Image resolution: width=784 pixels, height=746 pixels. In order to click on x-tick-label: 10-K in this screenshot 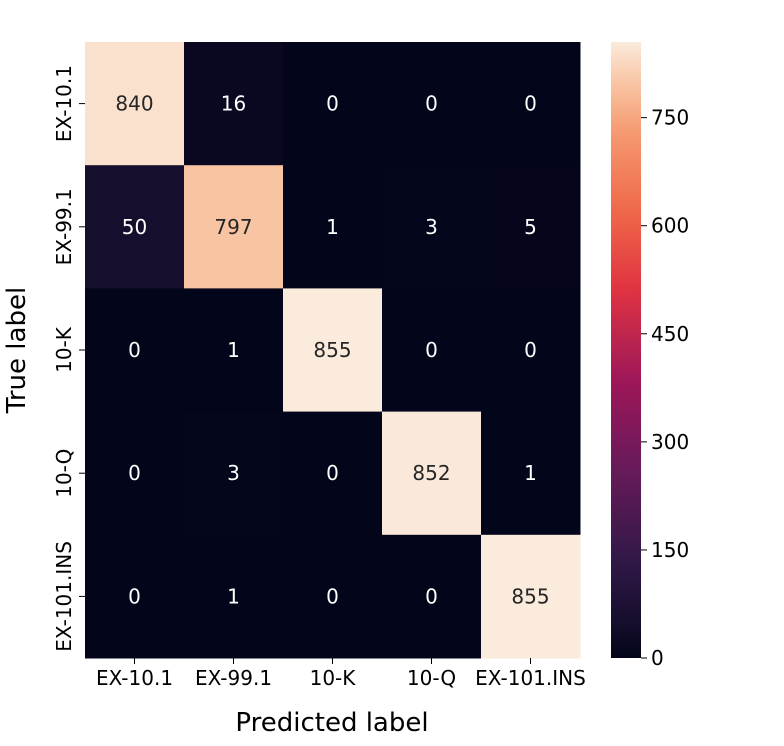, I will do `click(333, 678)`.